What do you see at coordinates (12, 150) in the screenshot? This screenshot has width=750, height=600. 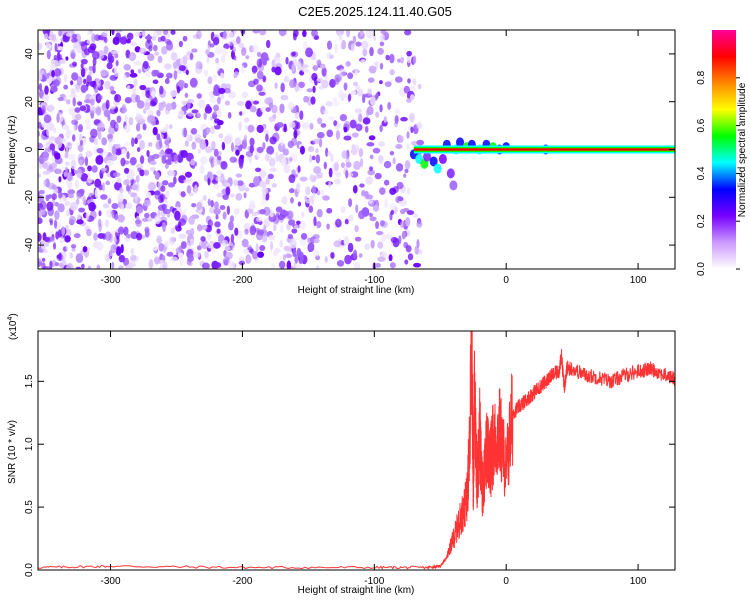 I see `spectrogram-y-label: Frequency (Hz)` at bounding box center [12, 150].